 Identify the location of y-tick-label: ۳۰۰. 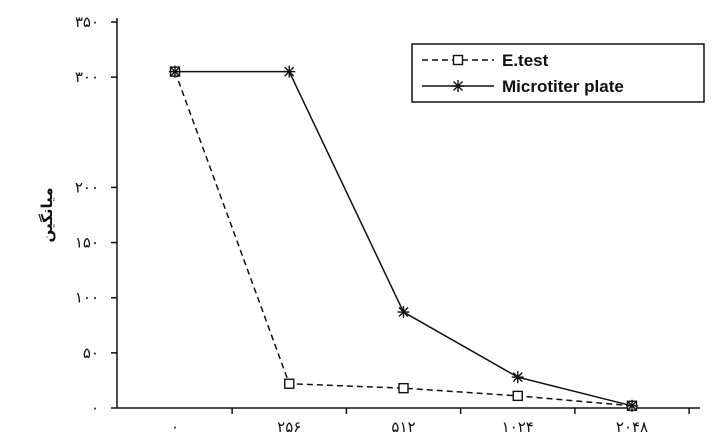
(87, 77).